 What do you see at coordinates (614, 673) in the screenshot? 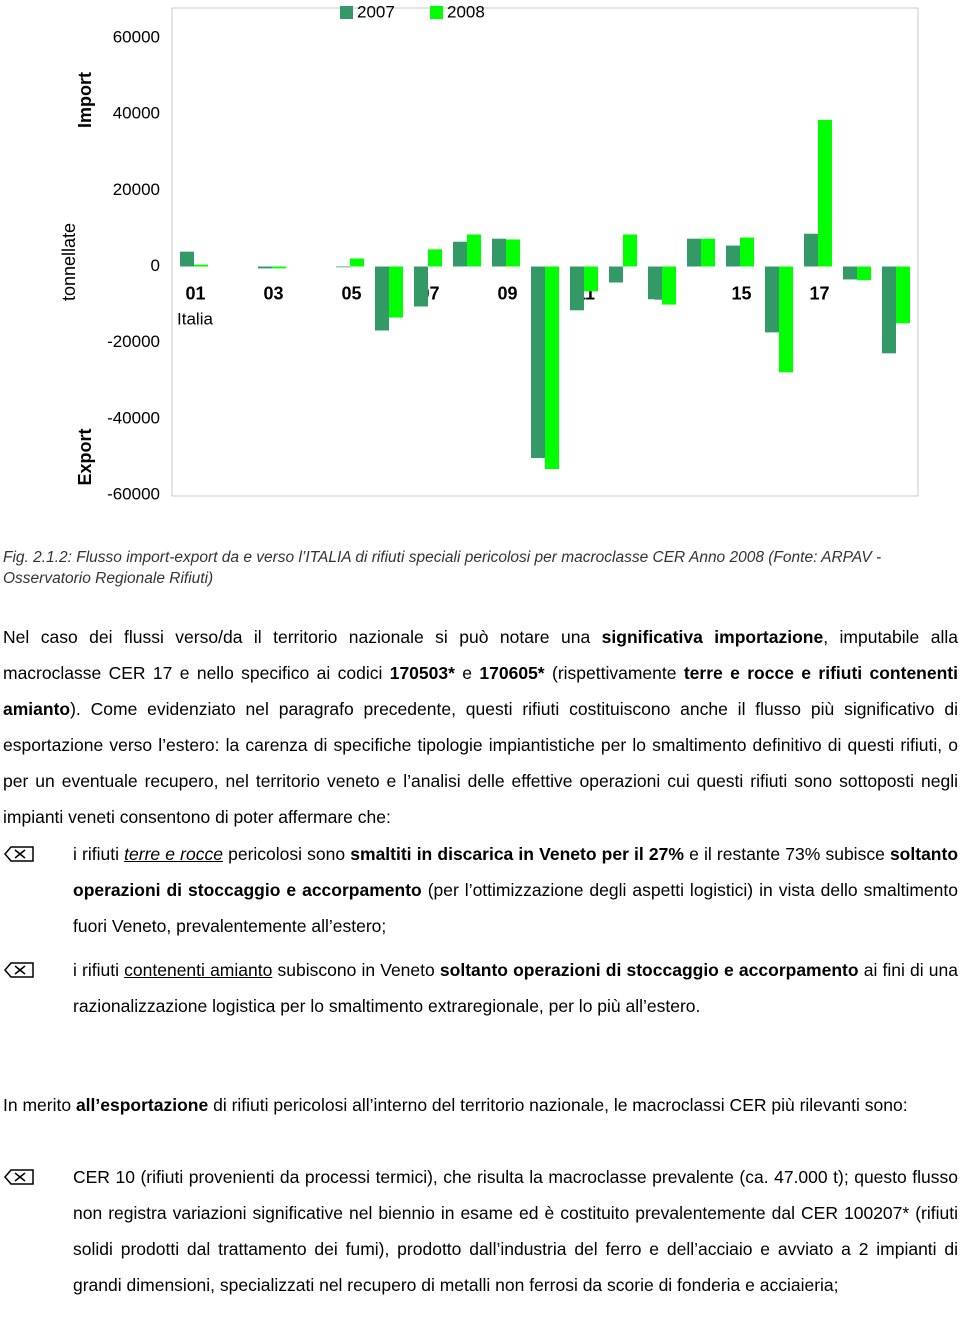
I see `text: (rispettivamente` at bounding box center [614, 673].